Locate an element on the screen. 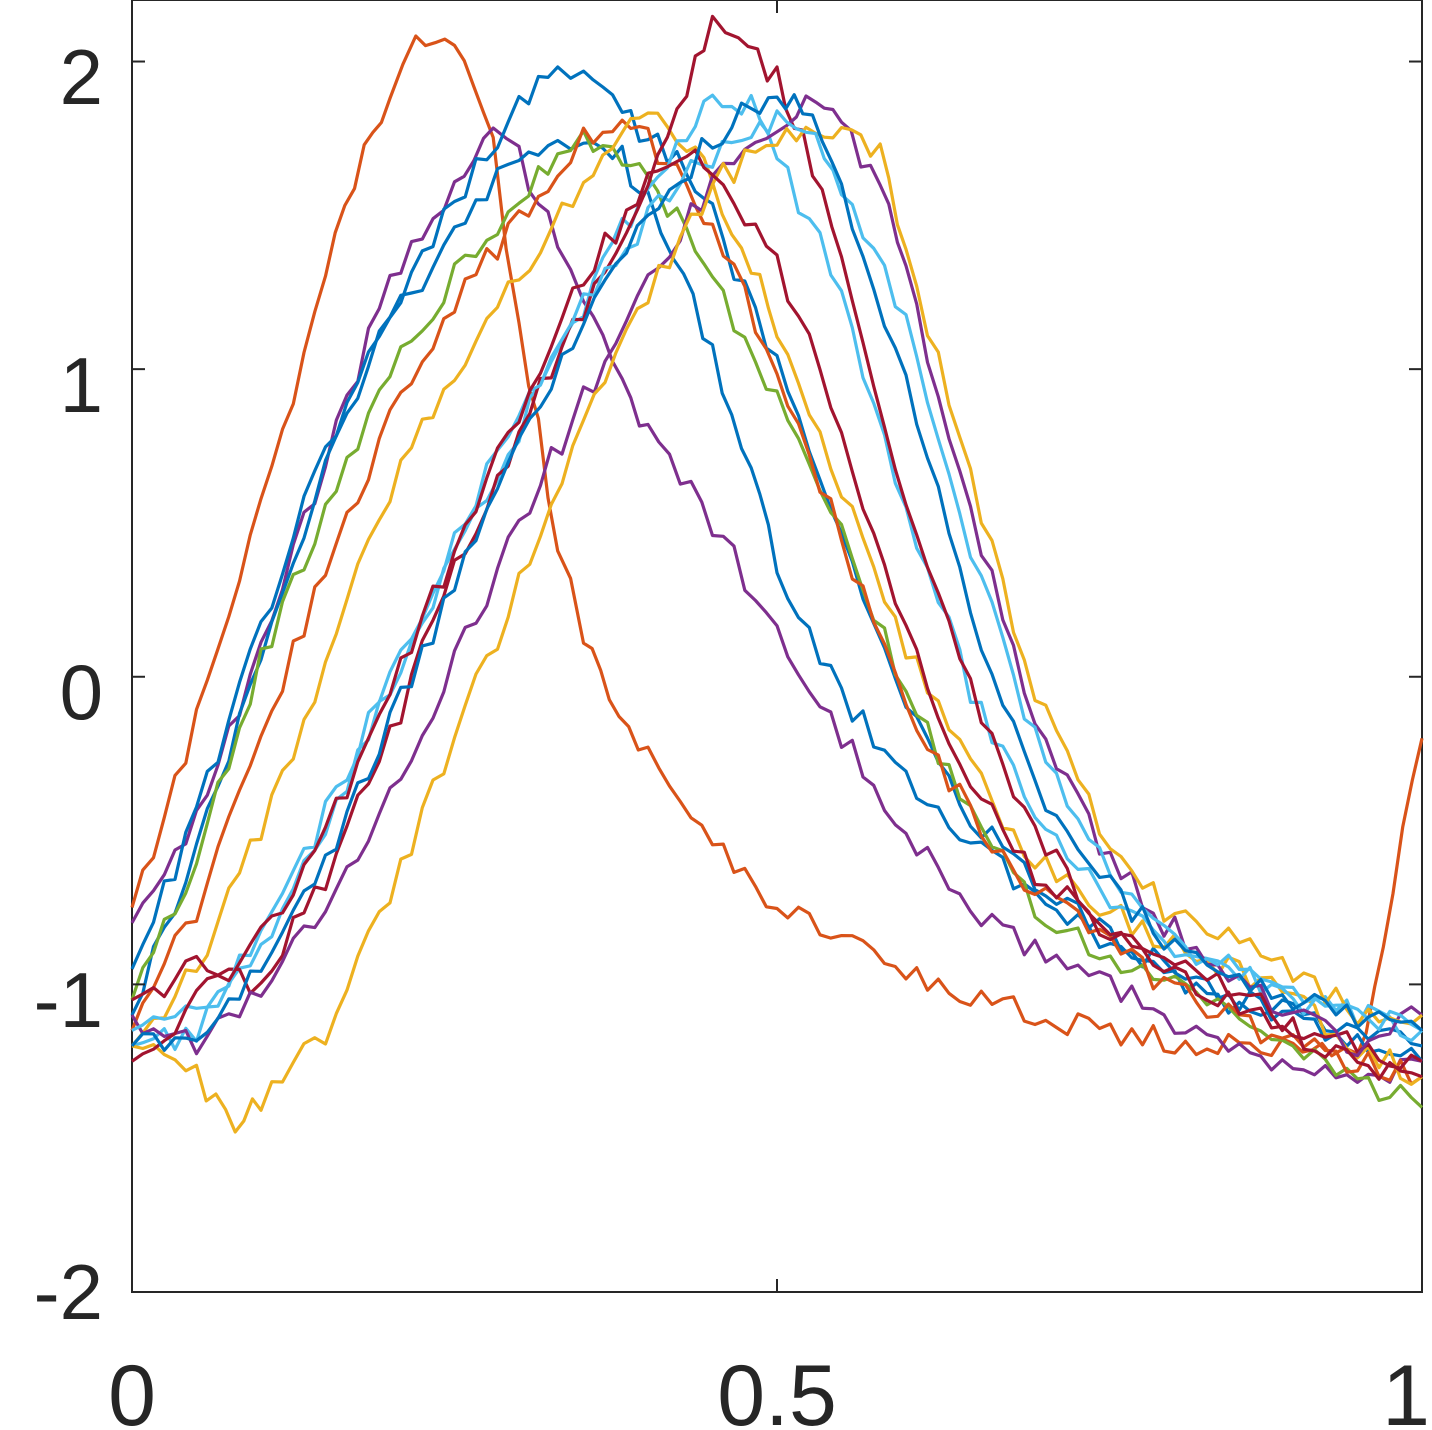 This screenshot has width=1432, height=1430. y-tick-label: -2 is located at coordinates (68, 1292).